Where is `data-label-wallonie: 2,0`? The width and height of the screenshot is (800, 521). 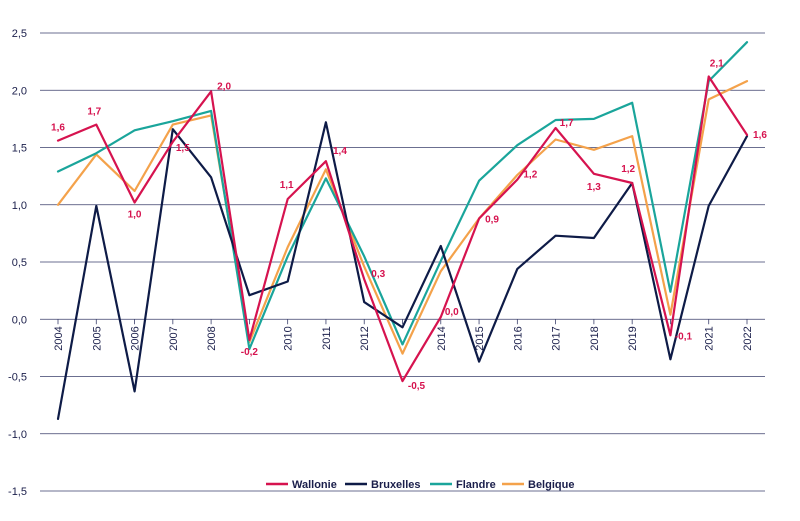 data-label-wallonie: 2,0 is located at coordinates (224, 86).